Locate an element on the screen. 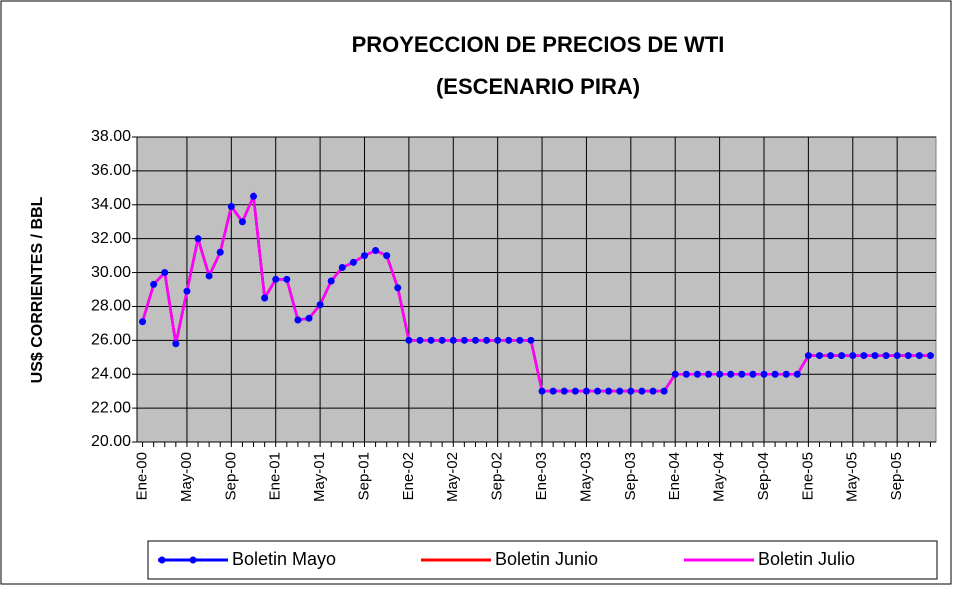 The height and width of the screenshot is (591, 953). x-tick-label: May-00 is located at coordinates (186, 477).